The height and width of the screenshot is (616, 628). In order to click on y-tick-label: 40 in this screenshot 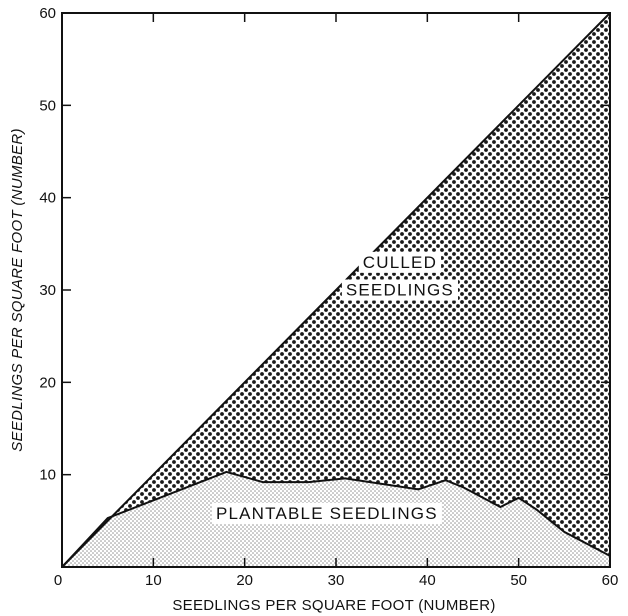, I will do `click(47, 198)`.